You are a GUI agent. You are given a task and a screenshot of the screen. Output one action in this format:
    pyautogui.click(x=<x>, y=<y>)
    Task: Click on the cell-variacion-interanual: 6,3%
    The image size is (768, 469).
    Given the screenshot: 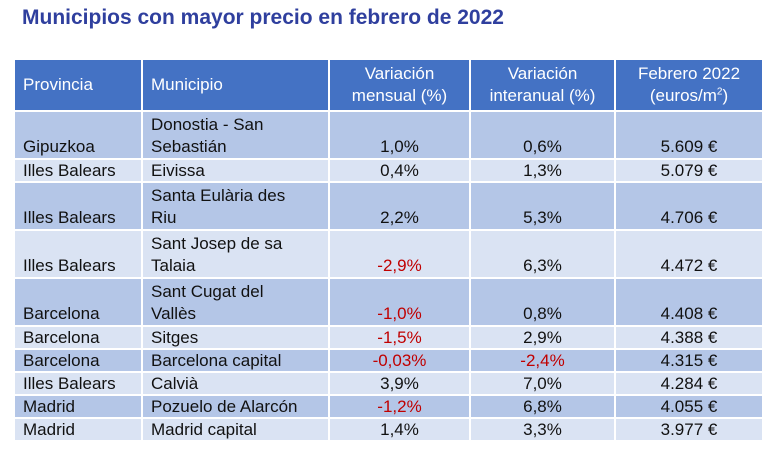 What is the action you would take?
    pyautogui.click(x=542, y=254)
    